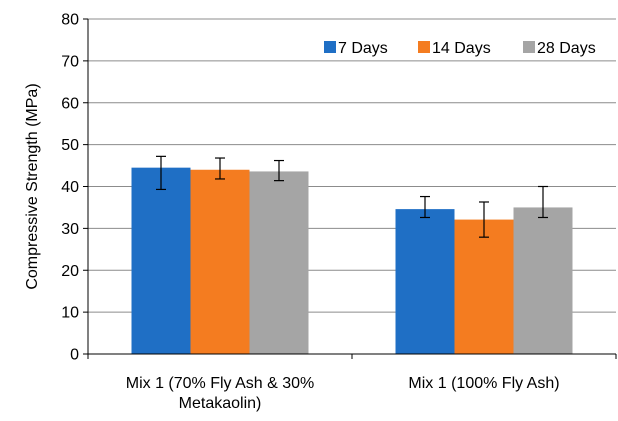 The height and width of the screenshot is (421, 618). What do you see at coordinates (70, 313) in the screenshot?
I see `y-tick-label: 10` at bounding box center [70, 313].